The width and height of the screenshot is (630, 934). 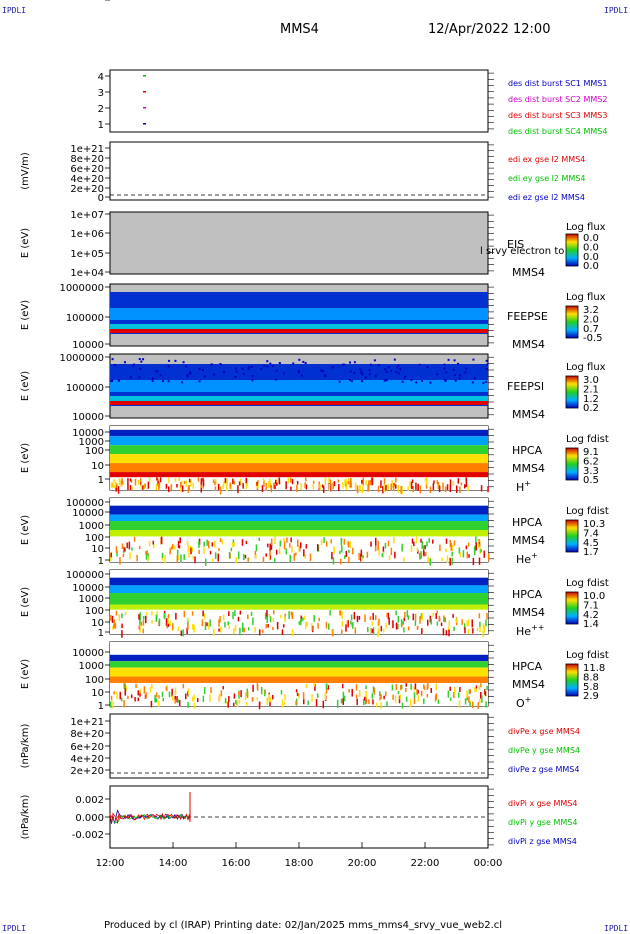 What do you see at coordinates (81, 358) in the screenshot?
I see `ytick-label-feepsi: 1000000` at bounding box center [81, 358].